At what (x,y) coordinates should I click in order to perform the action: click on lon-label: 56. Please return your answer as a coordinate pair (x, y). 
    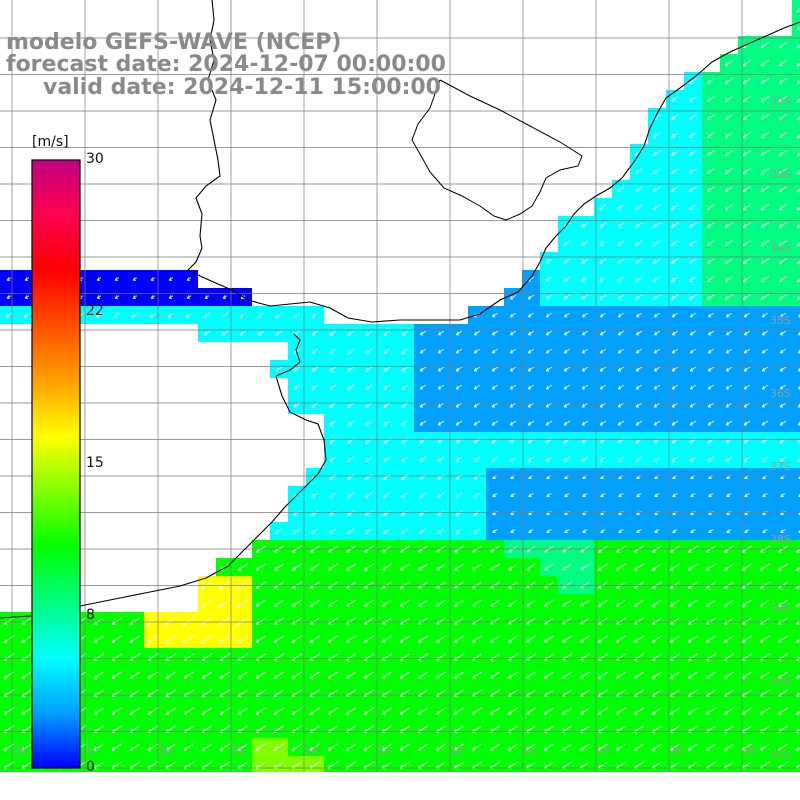
    Looking at the image, I should click on (165, 750).